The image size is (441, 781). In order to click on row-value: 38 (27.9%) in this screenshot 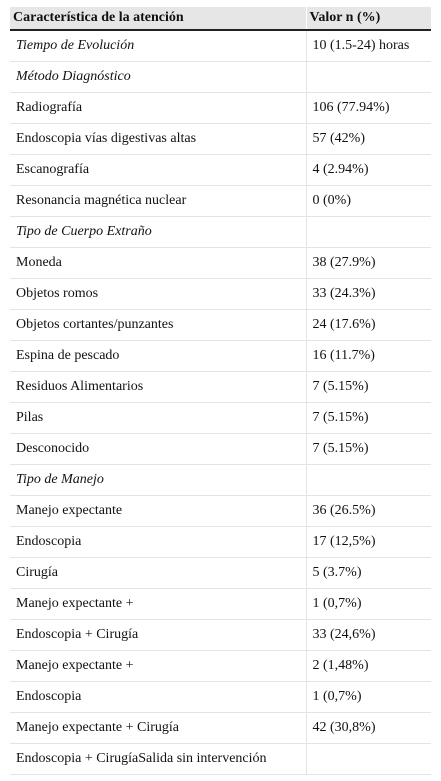, I will do `click(368, 263)`.